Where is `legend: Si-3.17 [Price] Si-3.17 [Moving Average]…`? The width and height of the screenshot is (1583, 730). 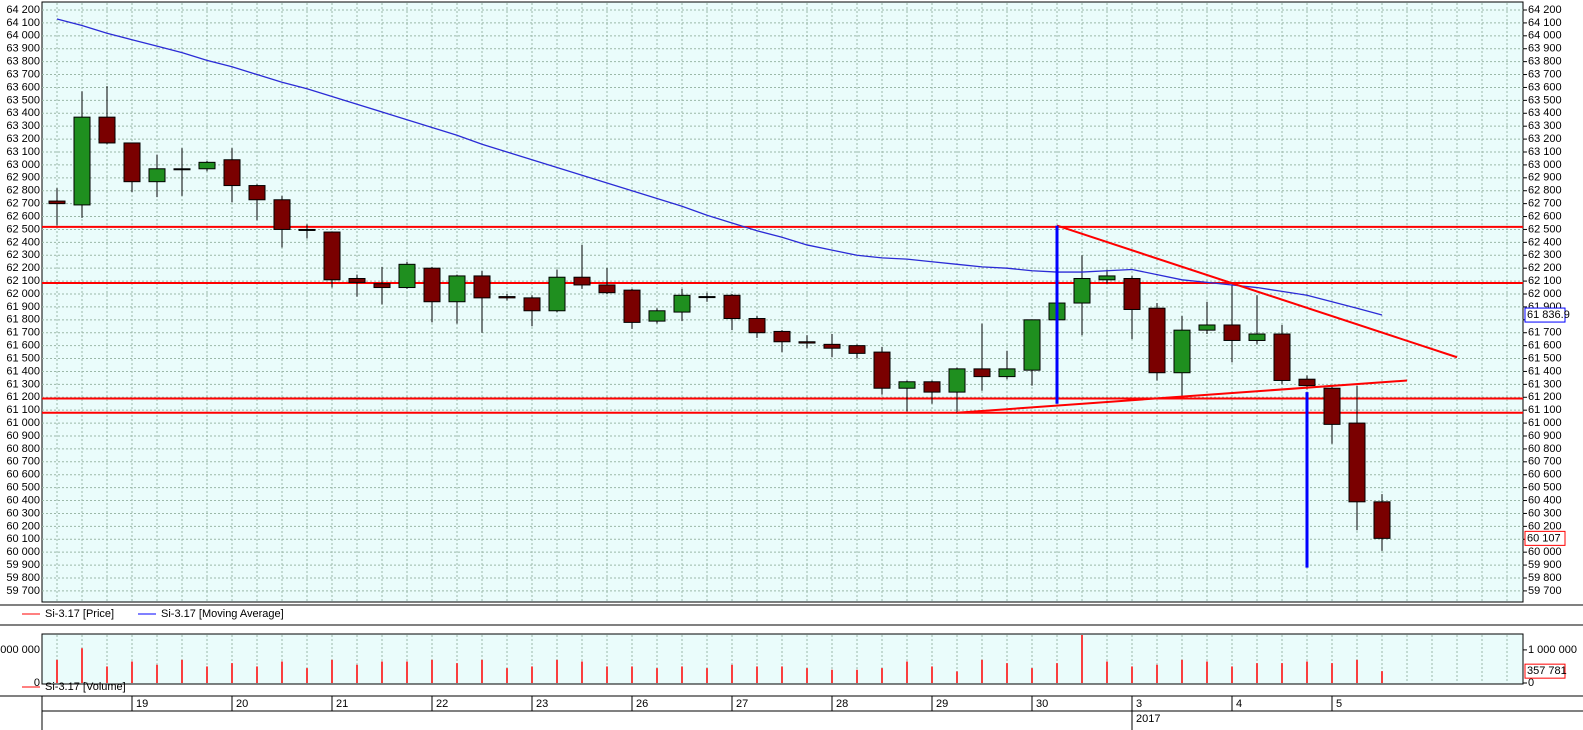
legend: Si-3.17 [Price] Si-3.17 [Moving Average]… is located at coordinates (153, 650).